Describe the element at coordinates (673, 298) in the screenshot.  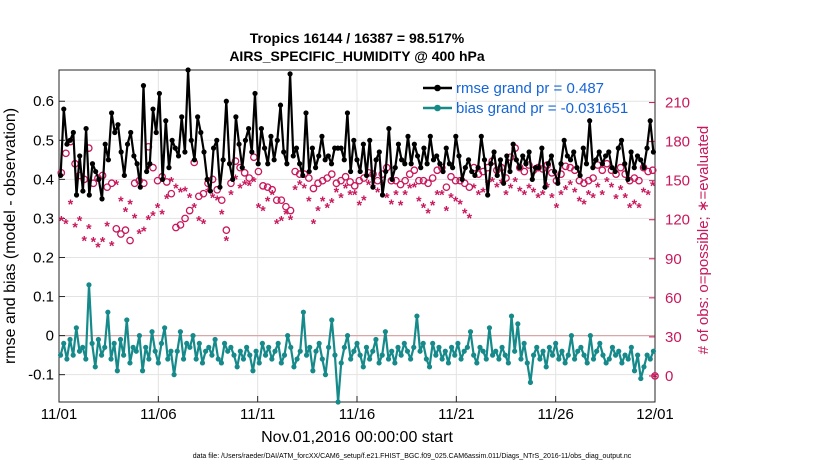
I see `y-right-tick-label: 60` at that location.